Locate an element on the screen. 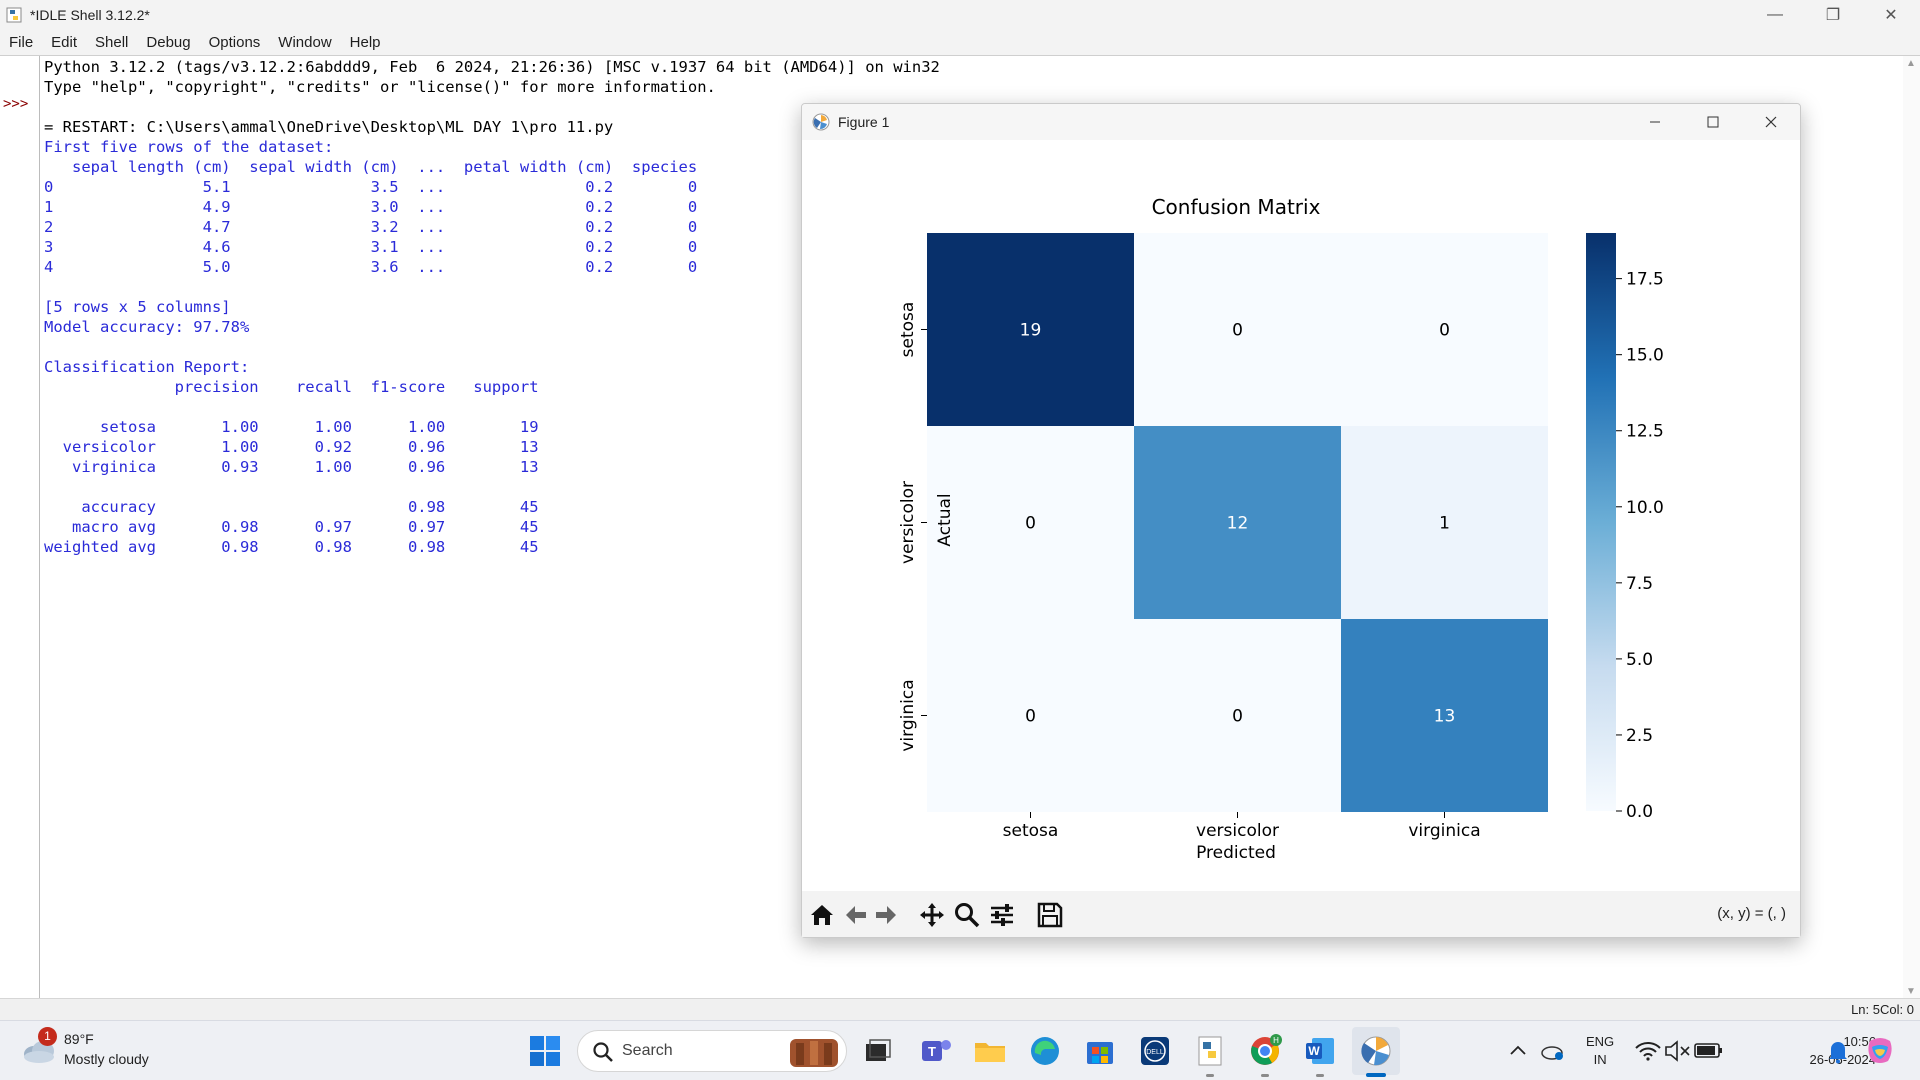  system-clock: 10:56 26-06-2024 is located at coordinates (1838, 1051).